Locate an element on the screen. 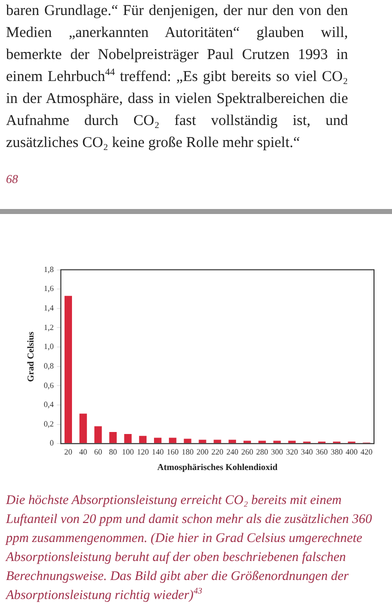 Image resolution: width=392 pixels, height=615 pixels. x-tick-label: 280 is located at coordinates (262, 451).